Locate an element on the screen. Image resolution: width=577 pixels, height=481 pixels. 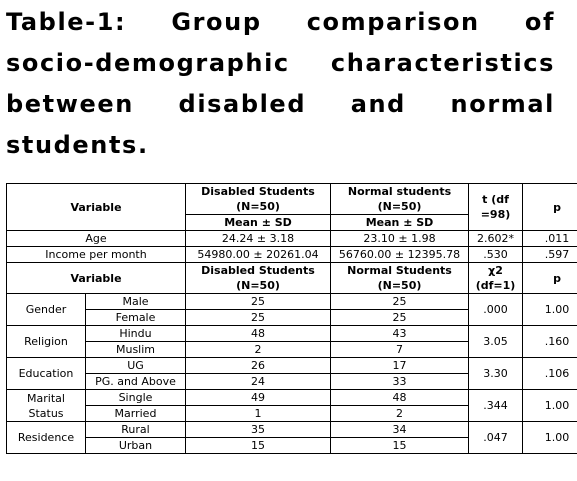
row-label: UG is located at coordinates (135, 365).